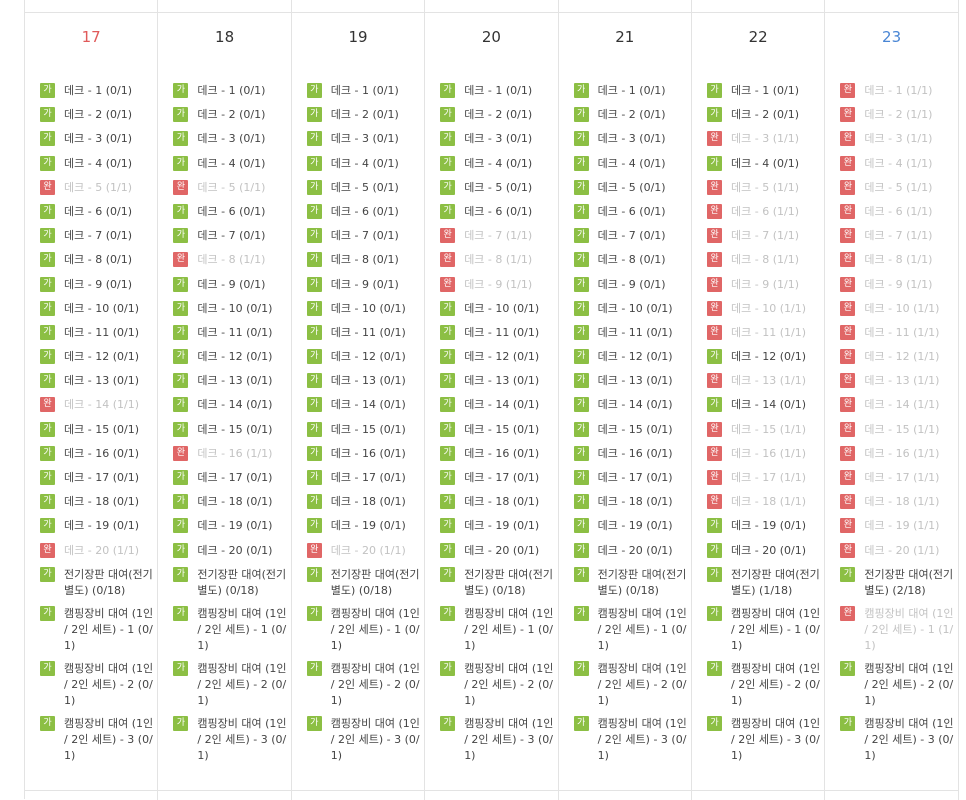  Describe the element at coordinates (896, 526) in the screenshot. I see `reservation-item: 완 데크 - 19 (1/1)` at that location.